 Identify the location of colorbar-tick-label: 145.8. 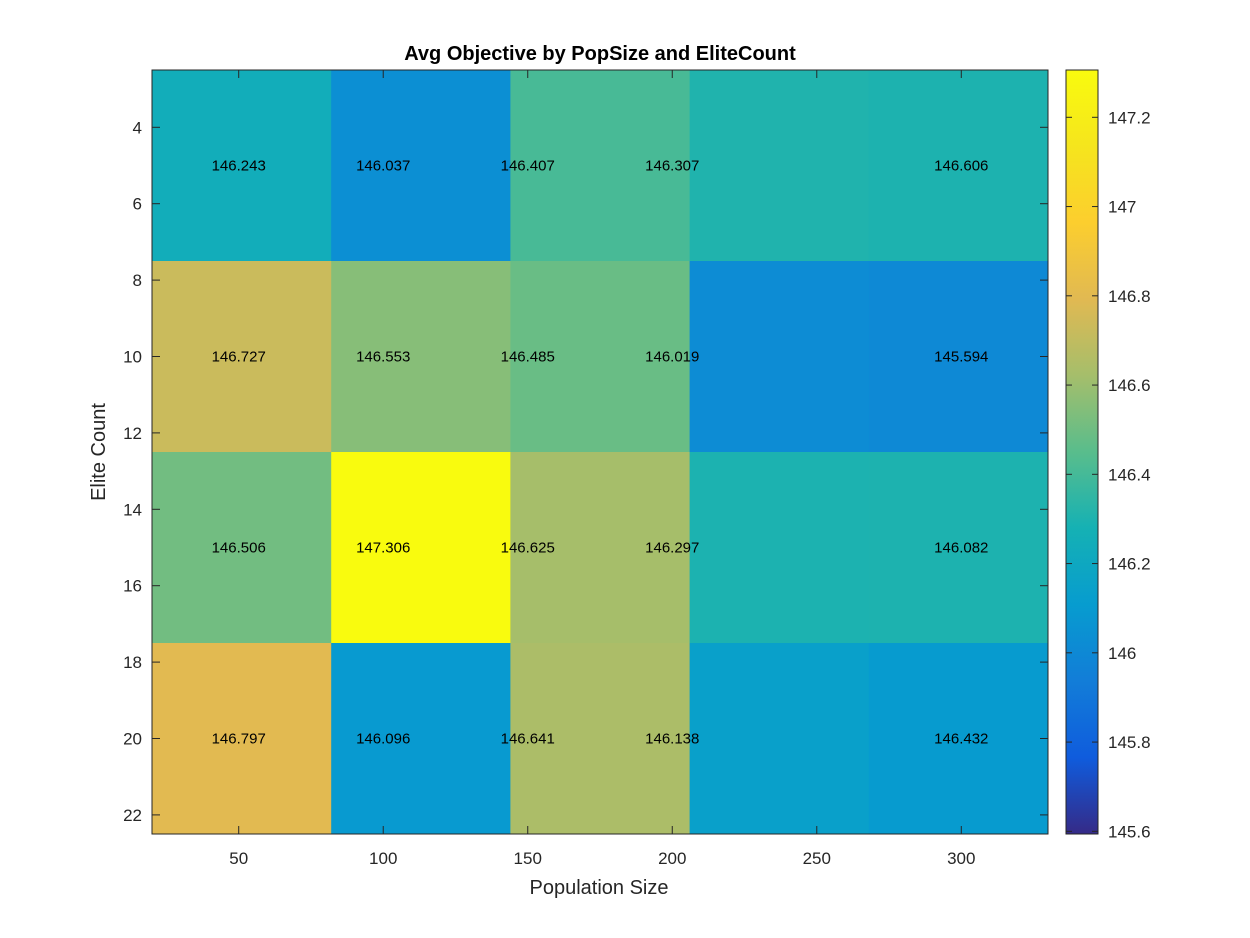
(1129, 742).